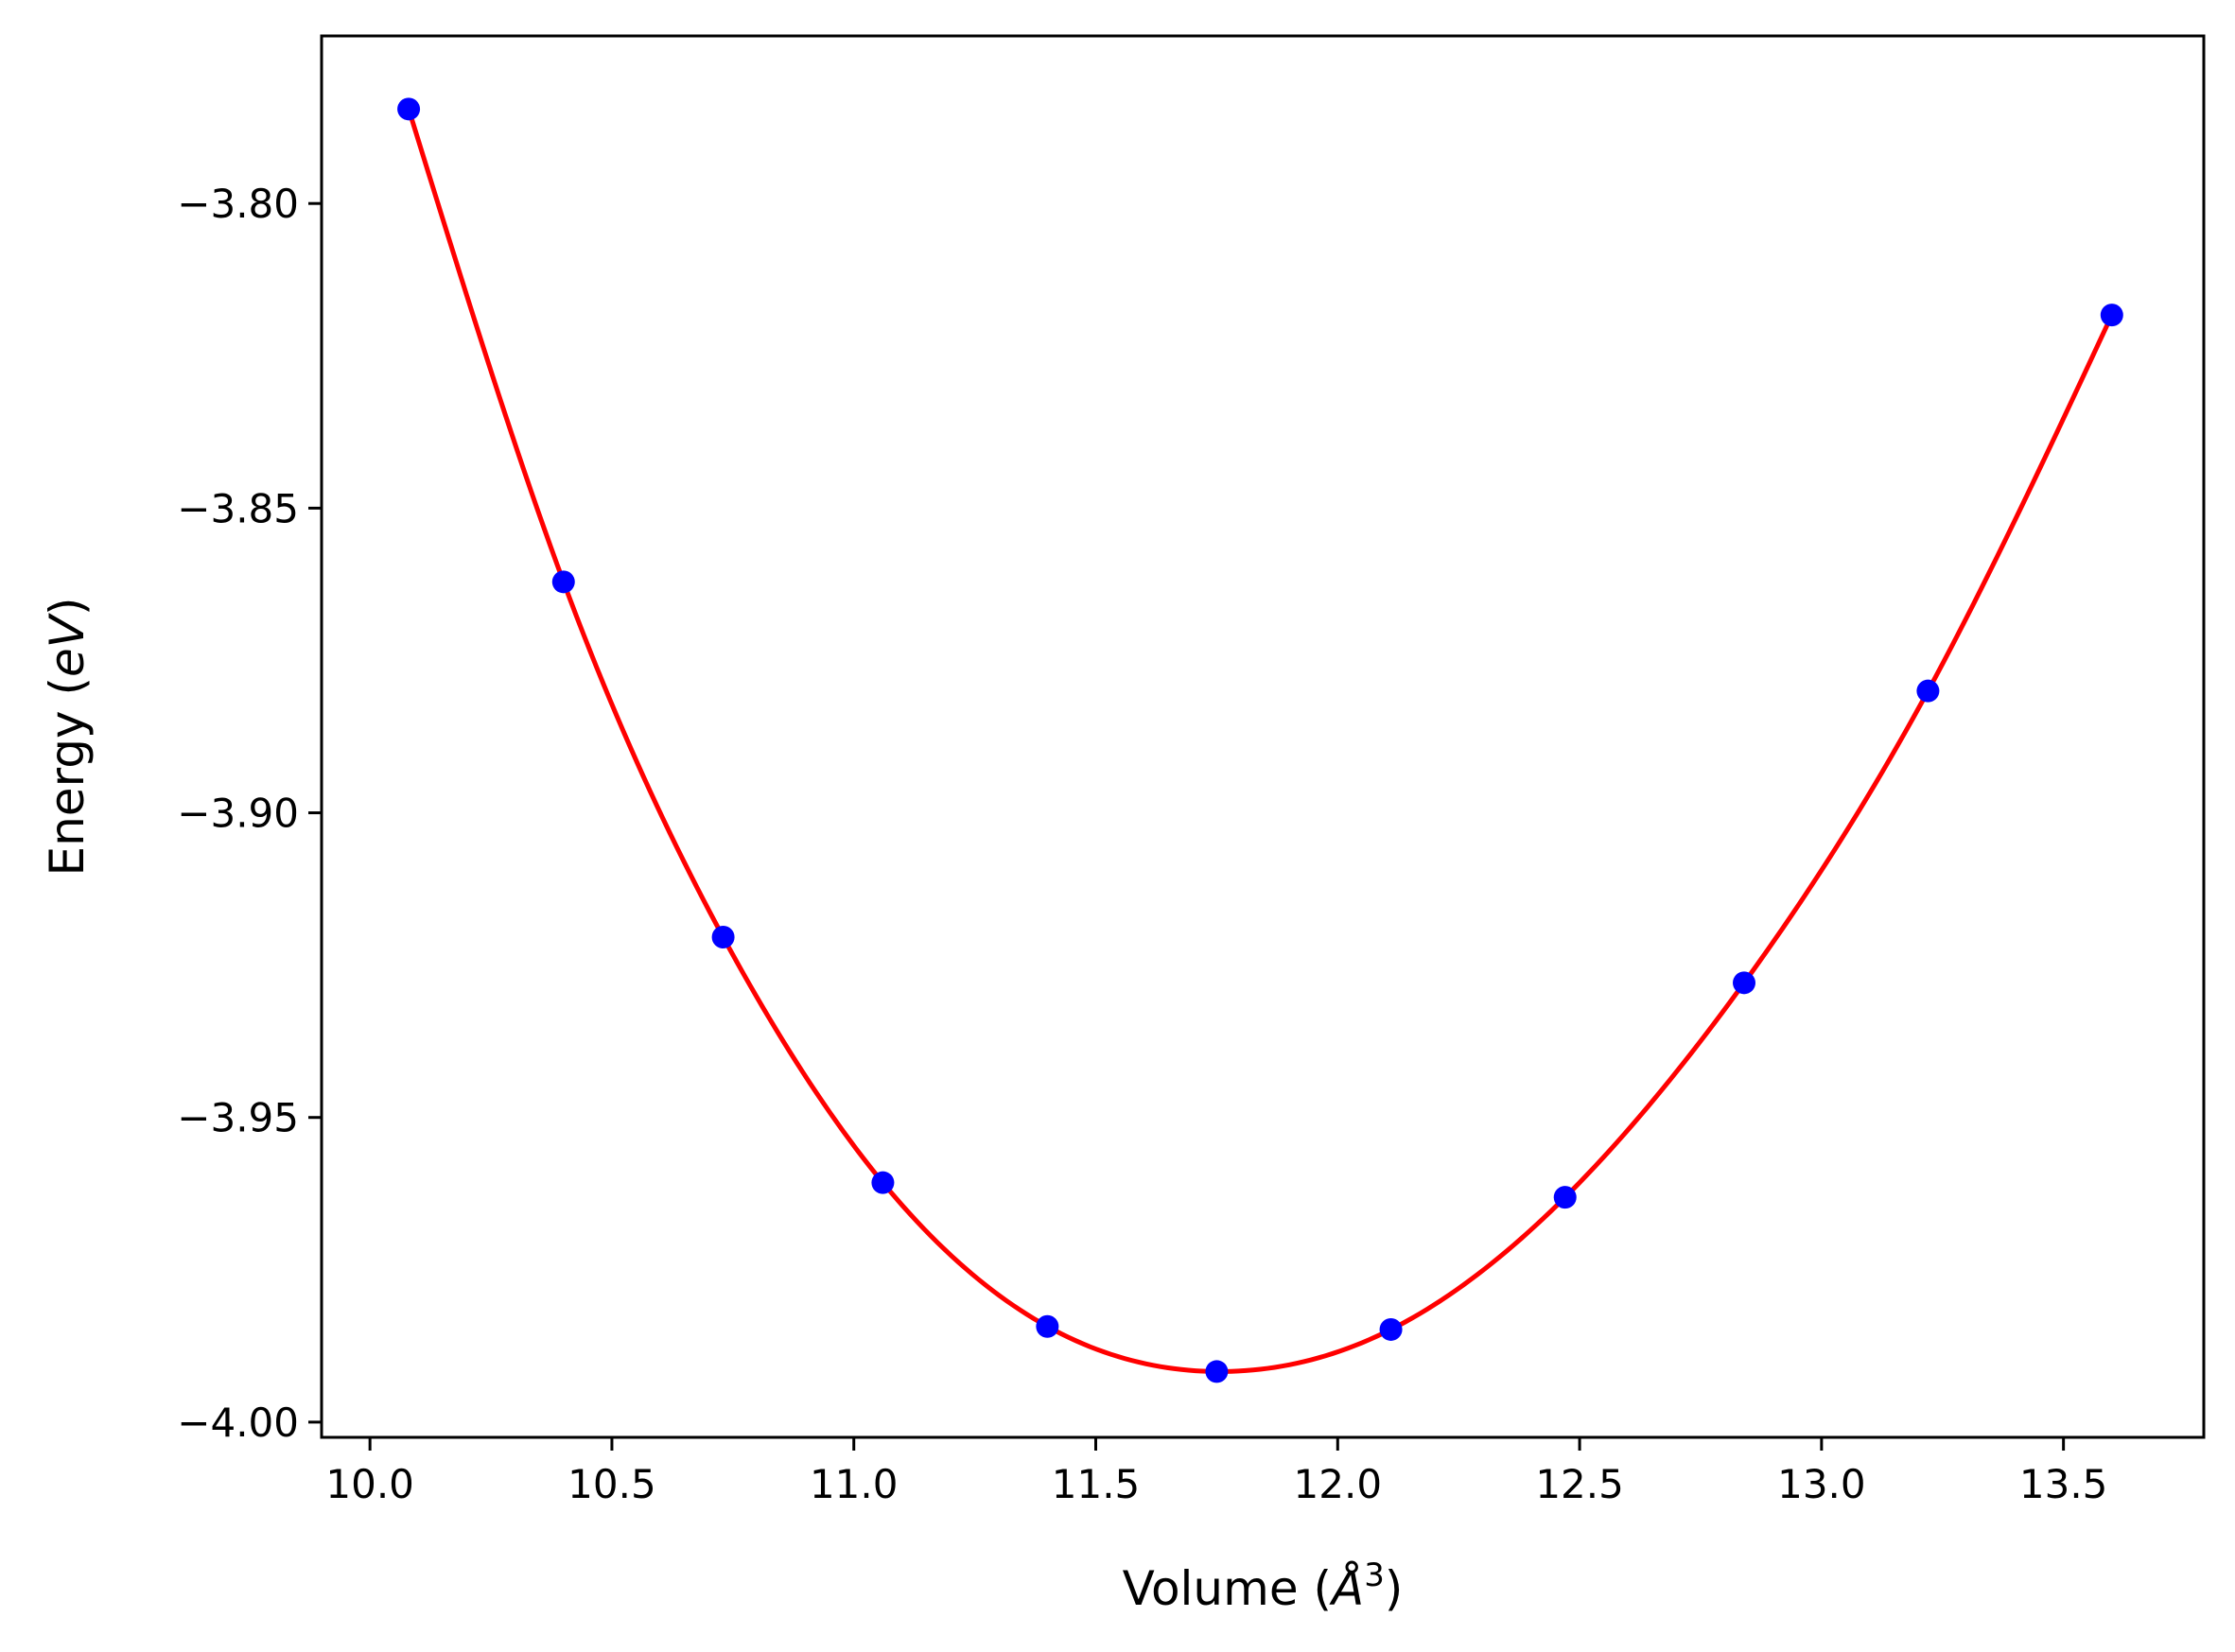 Image resolution: width=2235 pixels, height=1652 pixels. Describe the element at coordinates (1096, 1484) in the screenshot. I see `x-tick-label: 11.5` at that location.